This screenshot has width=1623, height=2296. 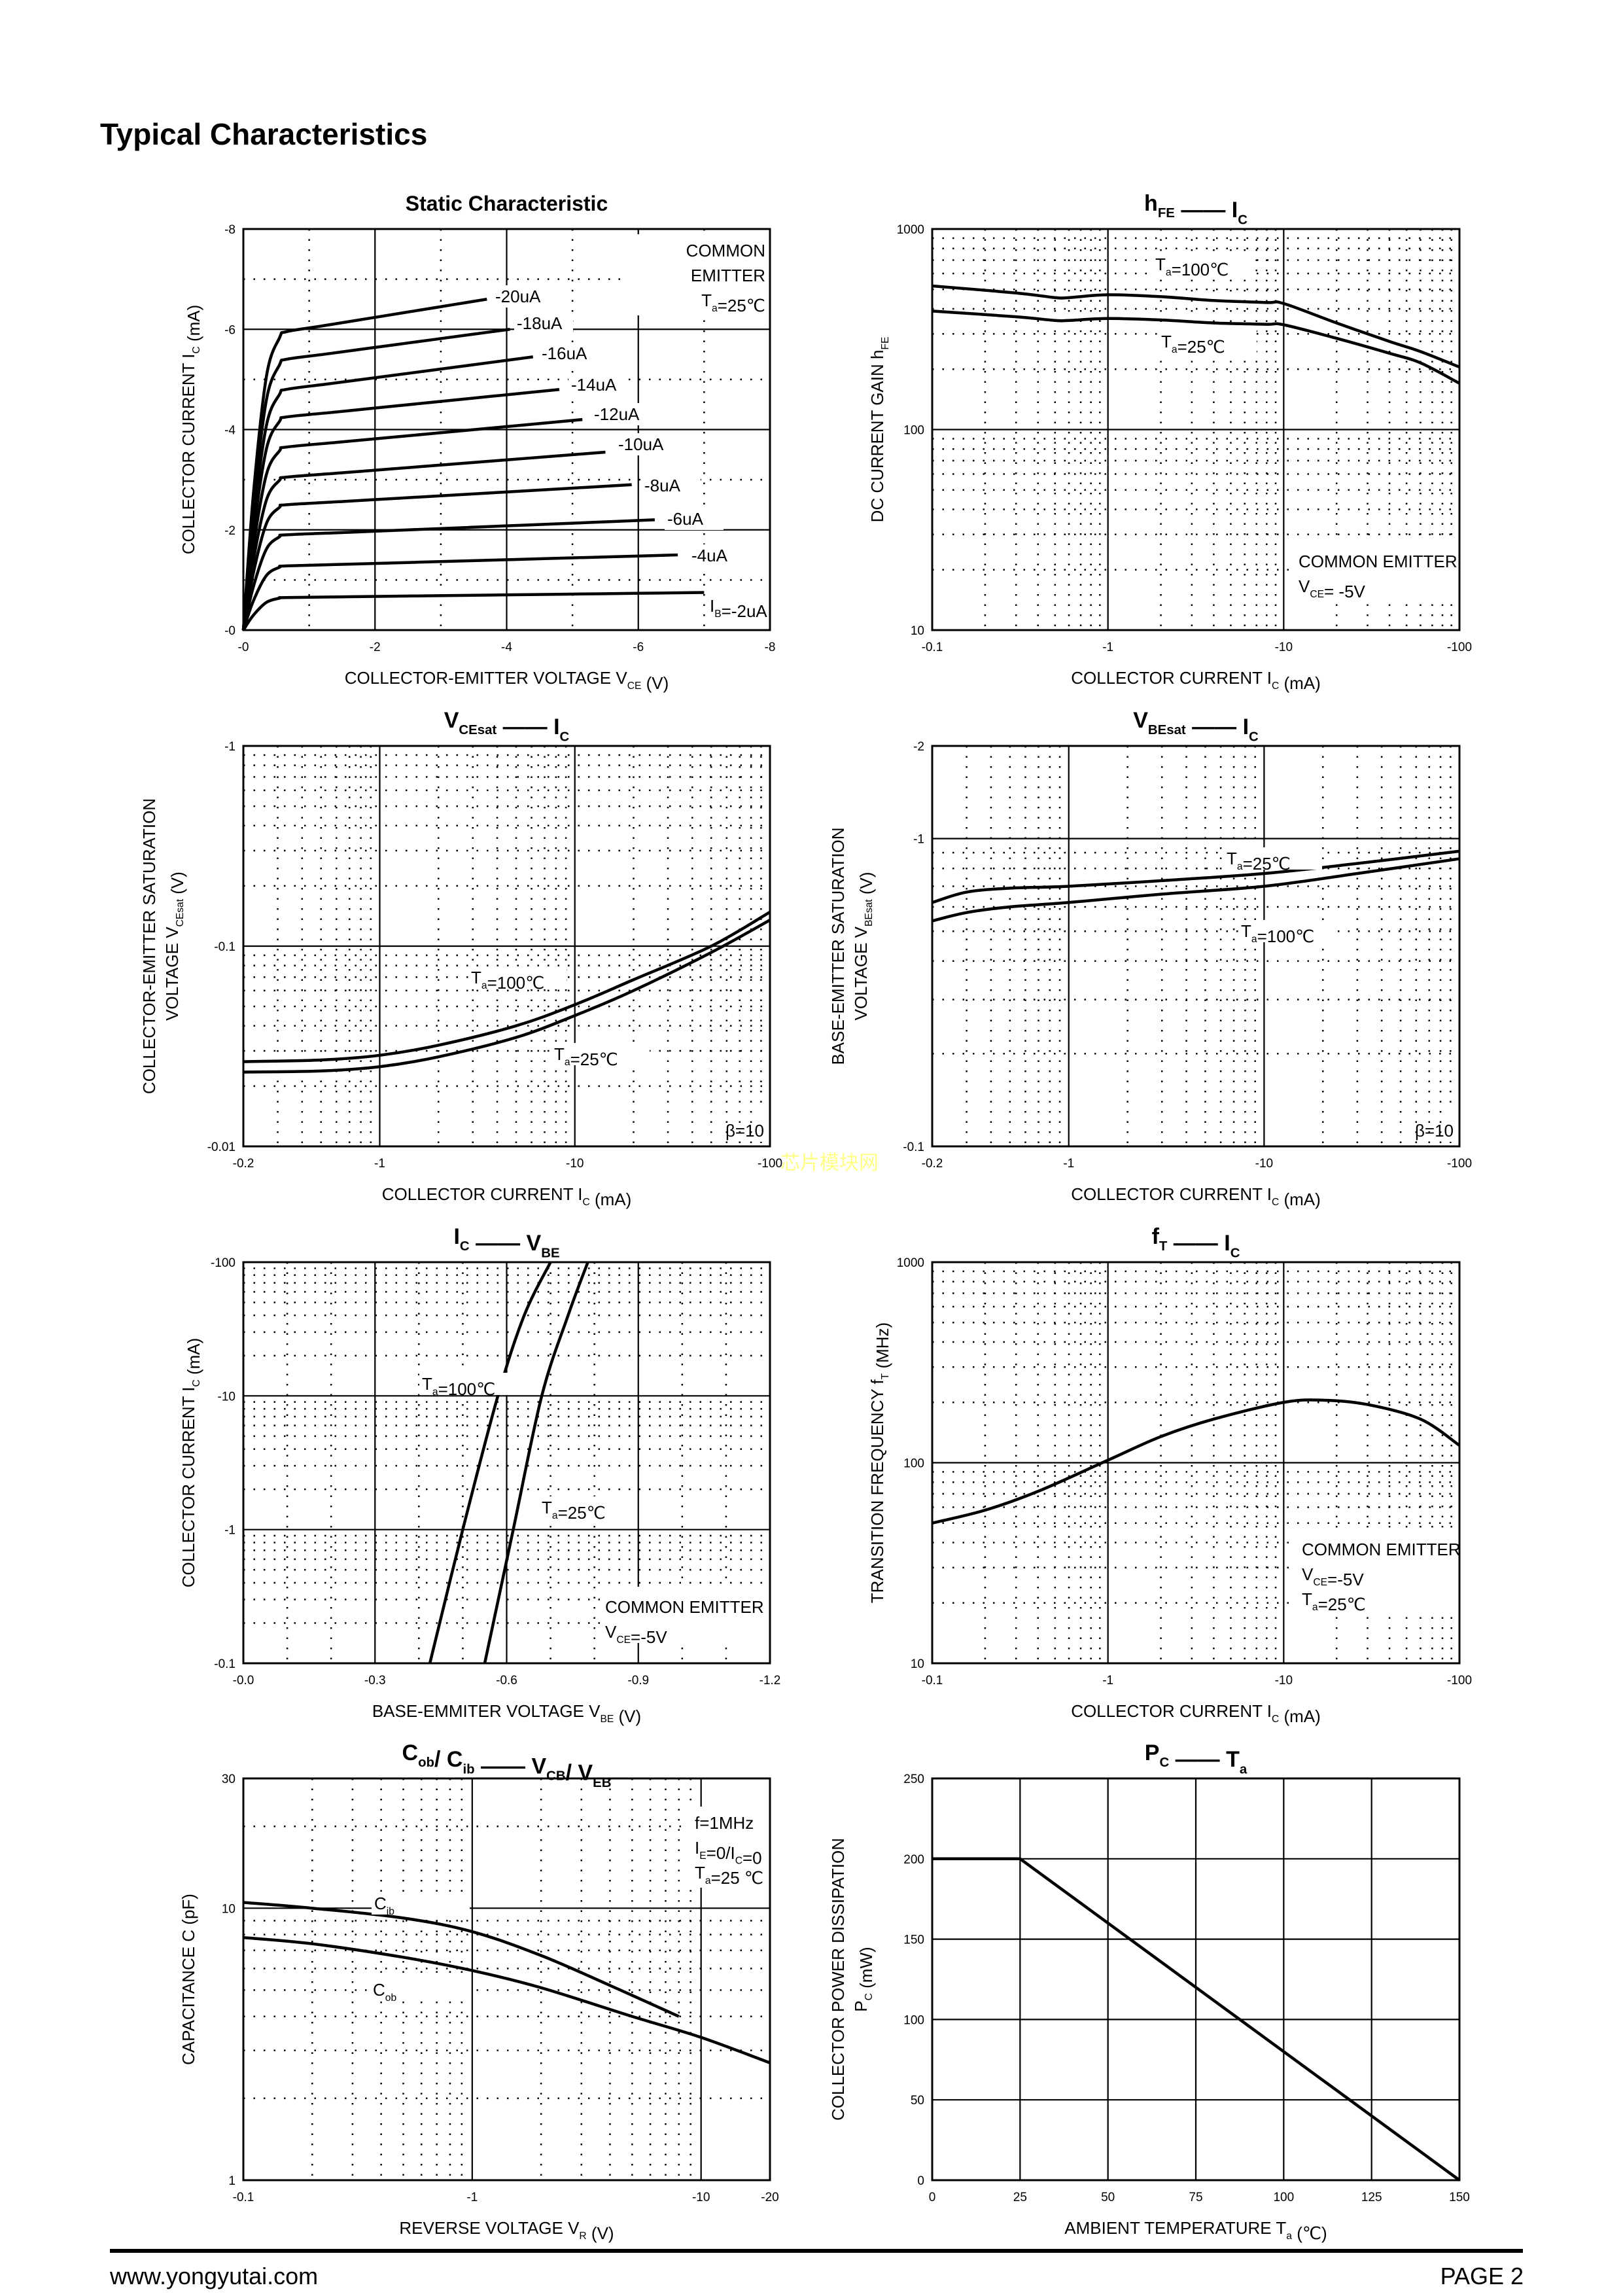 What do you see at coordinates (639, 648) in the screenshot?
I see `x-tick-label: -6` at bounding box center [639, 648].